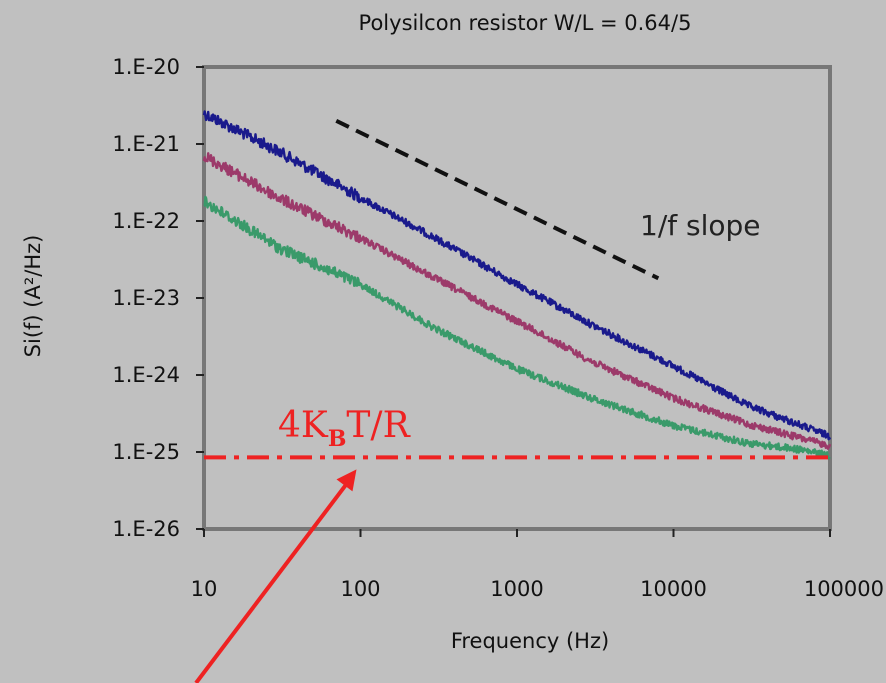 Image resolution: width=886 pixels, height=683 pixels. What do you see at coordinates (146, 144) in the screenshot?
I see `y-tick-label: 1.E-21` at bounding box center [146, 144].